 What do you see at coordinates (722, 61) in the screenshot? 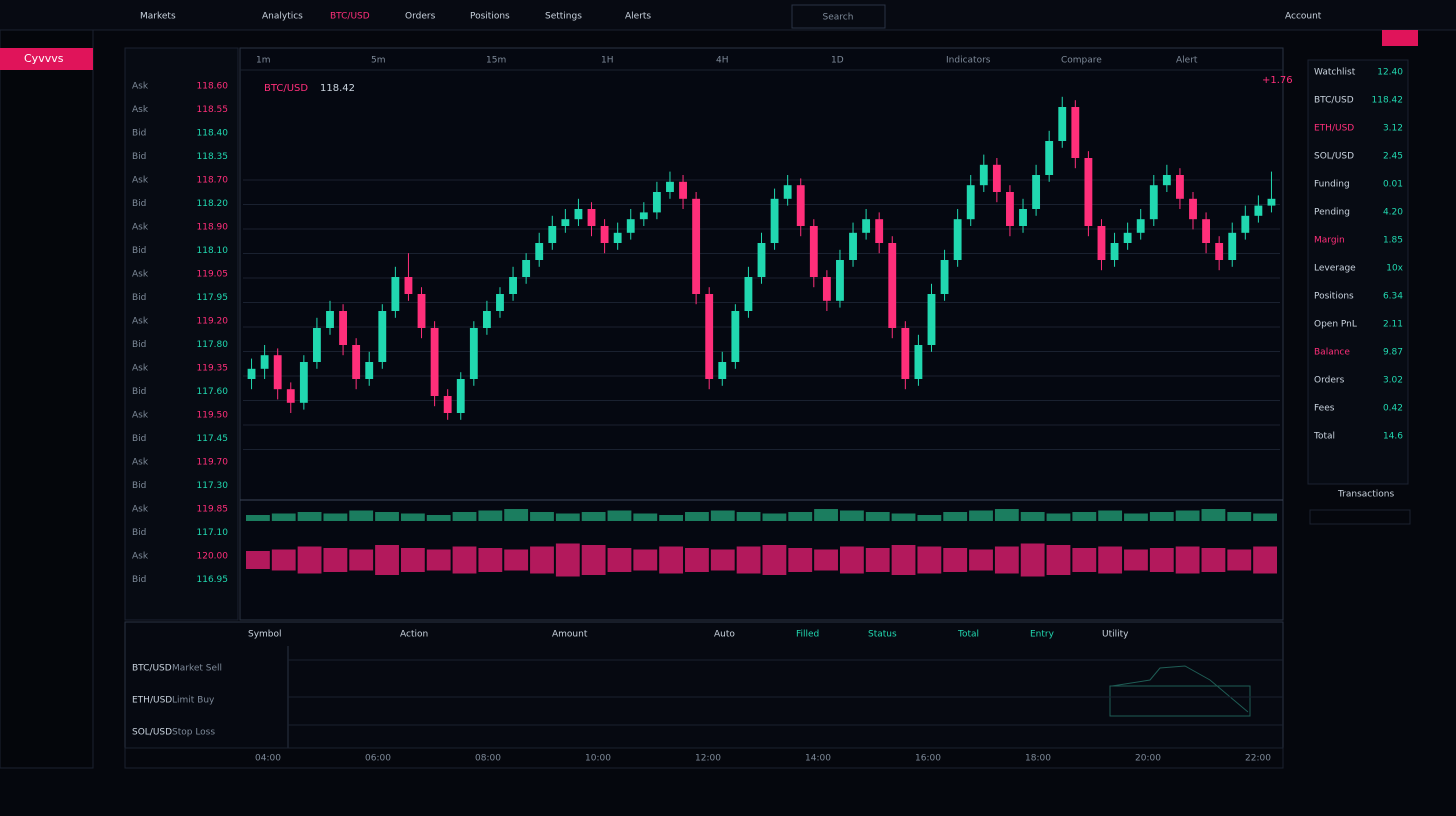
I see `toolbar-item: 4H` at bounding box center [722, 61].